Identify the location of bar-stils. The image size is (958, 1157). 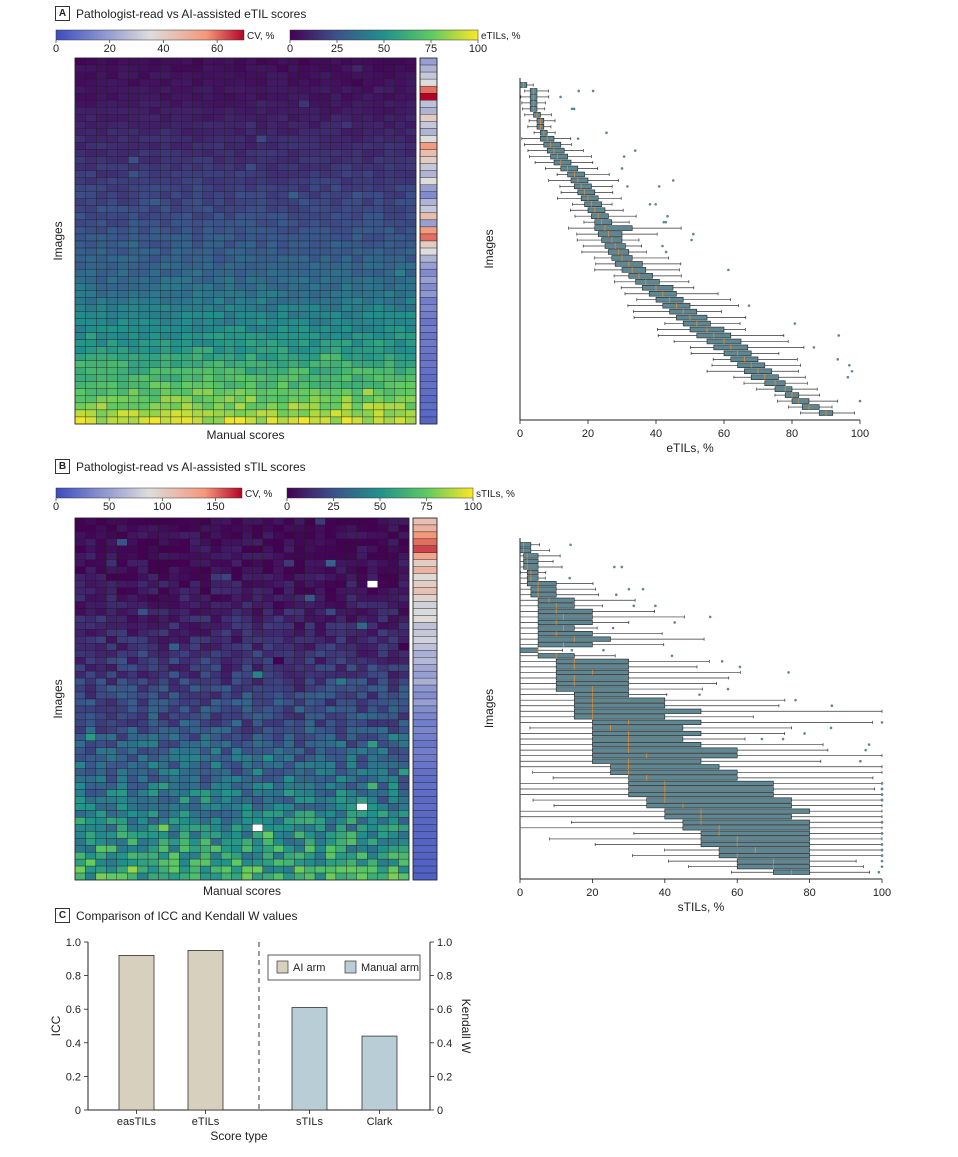
(309, 1059).